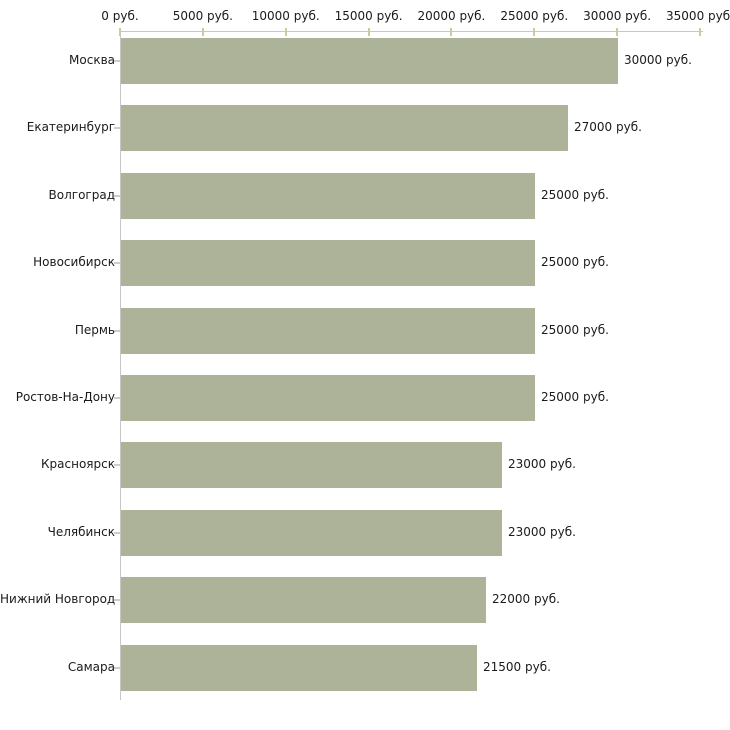 This screenshot has width=730, height=730. Describe the element at coordinates (285, 16) in the screenshot. I see `x-axis-tick-label: 10000 руб.` at that location.